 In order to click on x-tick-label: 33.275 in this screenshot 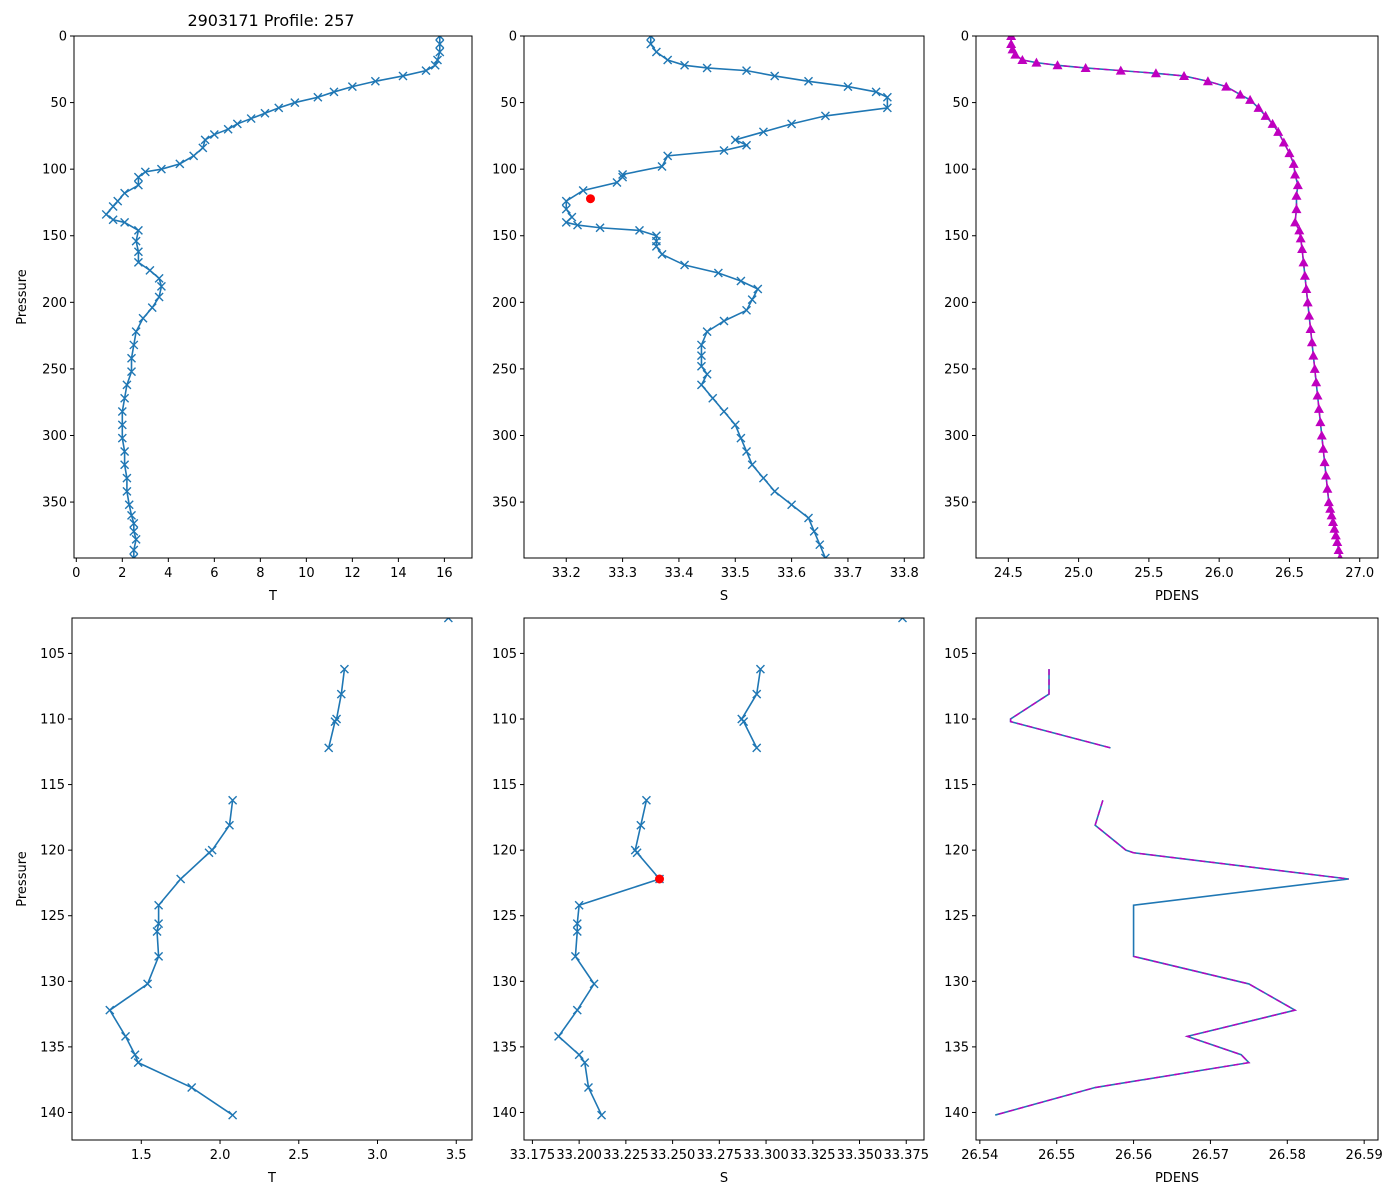, I will do `click(720, 1155)`.